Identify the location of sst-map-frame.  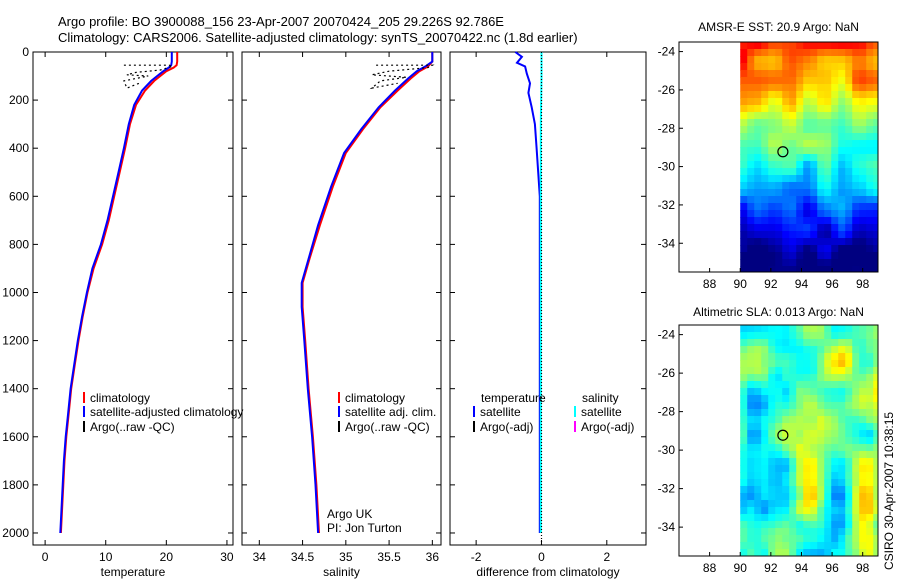
(778, 157).